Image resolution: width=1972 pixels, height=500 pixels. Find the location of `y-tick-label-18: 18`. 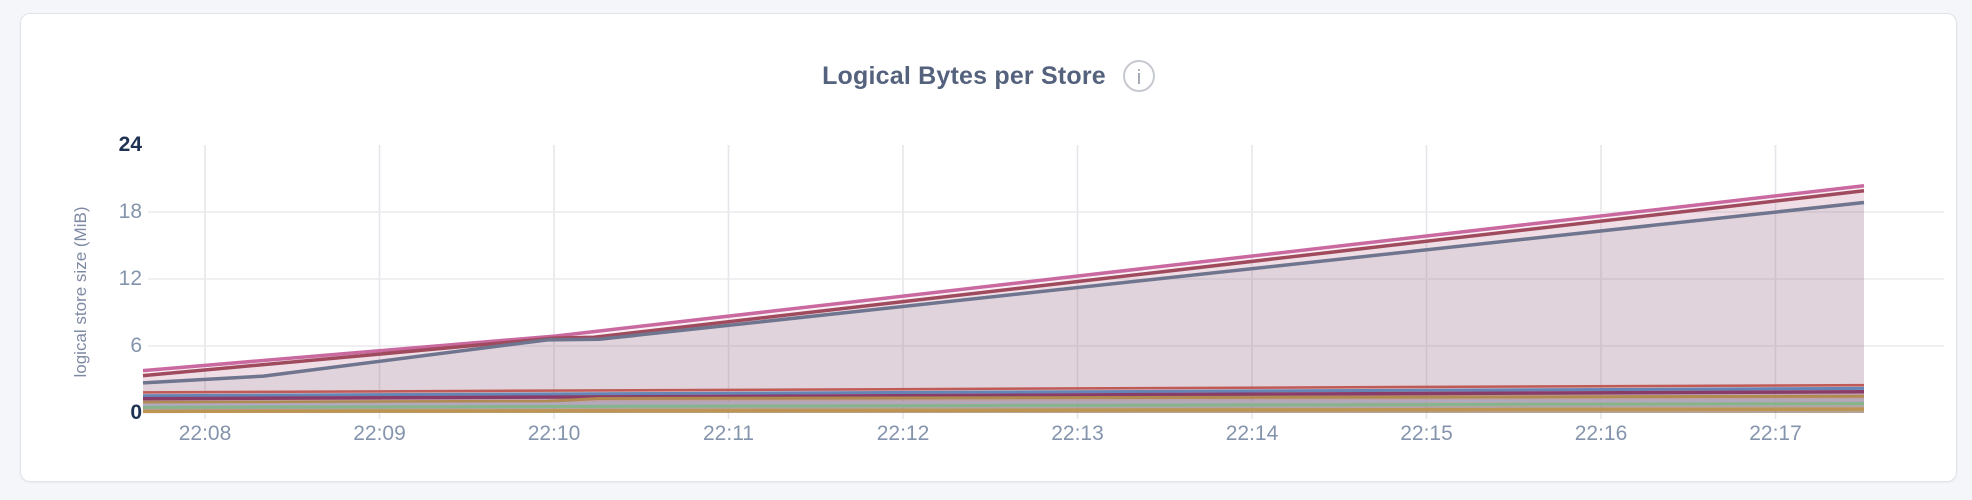

y-tick-label-18: 18 is located at coordinates (130, 211).